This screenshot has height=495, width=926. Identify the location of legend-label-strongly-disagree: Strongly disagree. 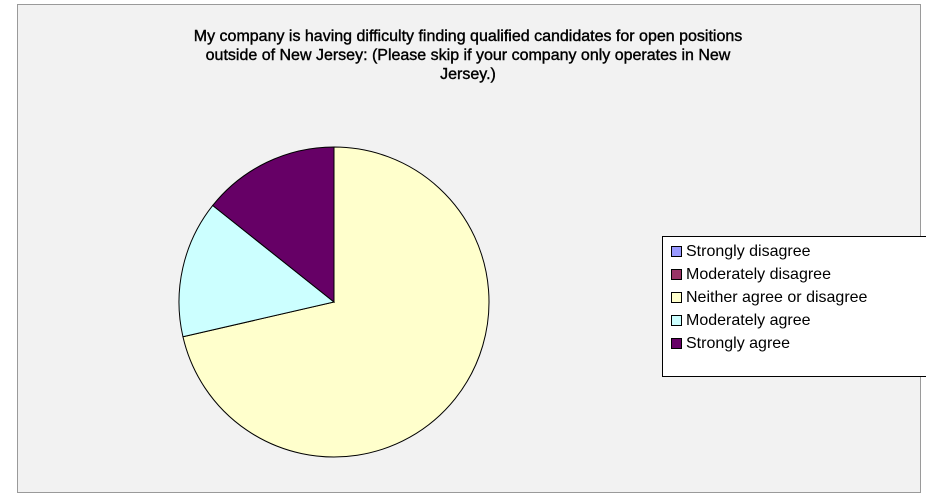
(748, 251).